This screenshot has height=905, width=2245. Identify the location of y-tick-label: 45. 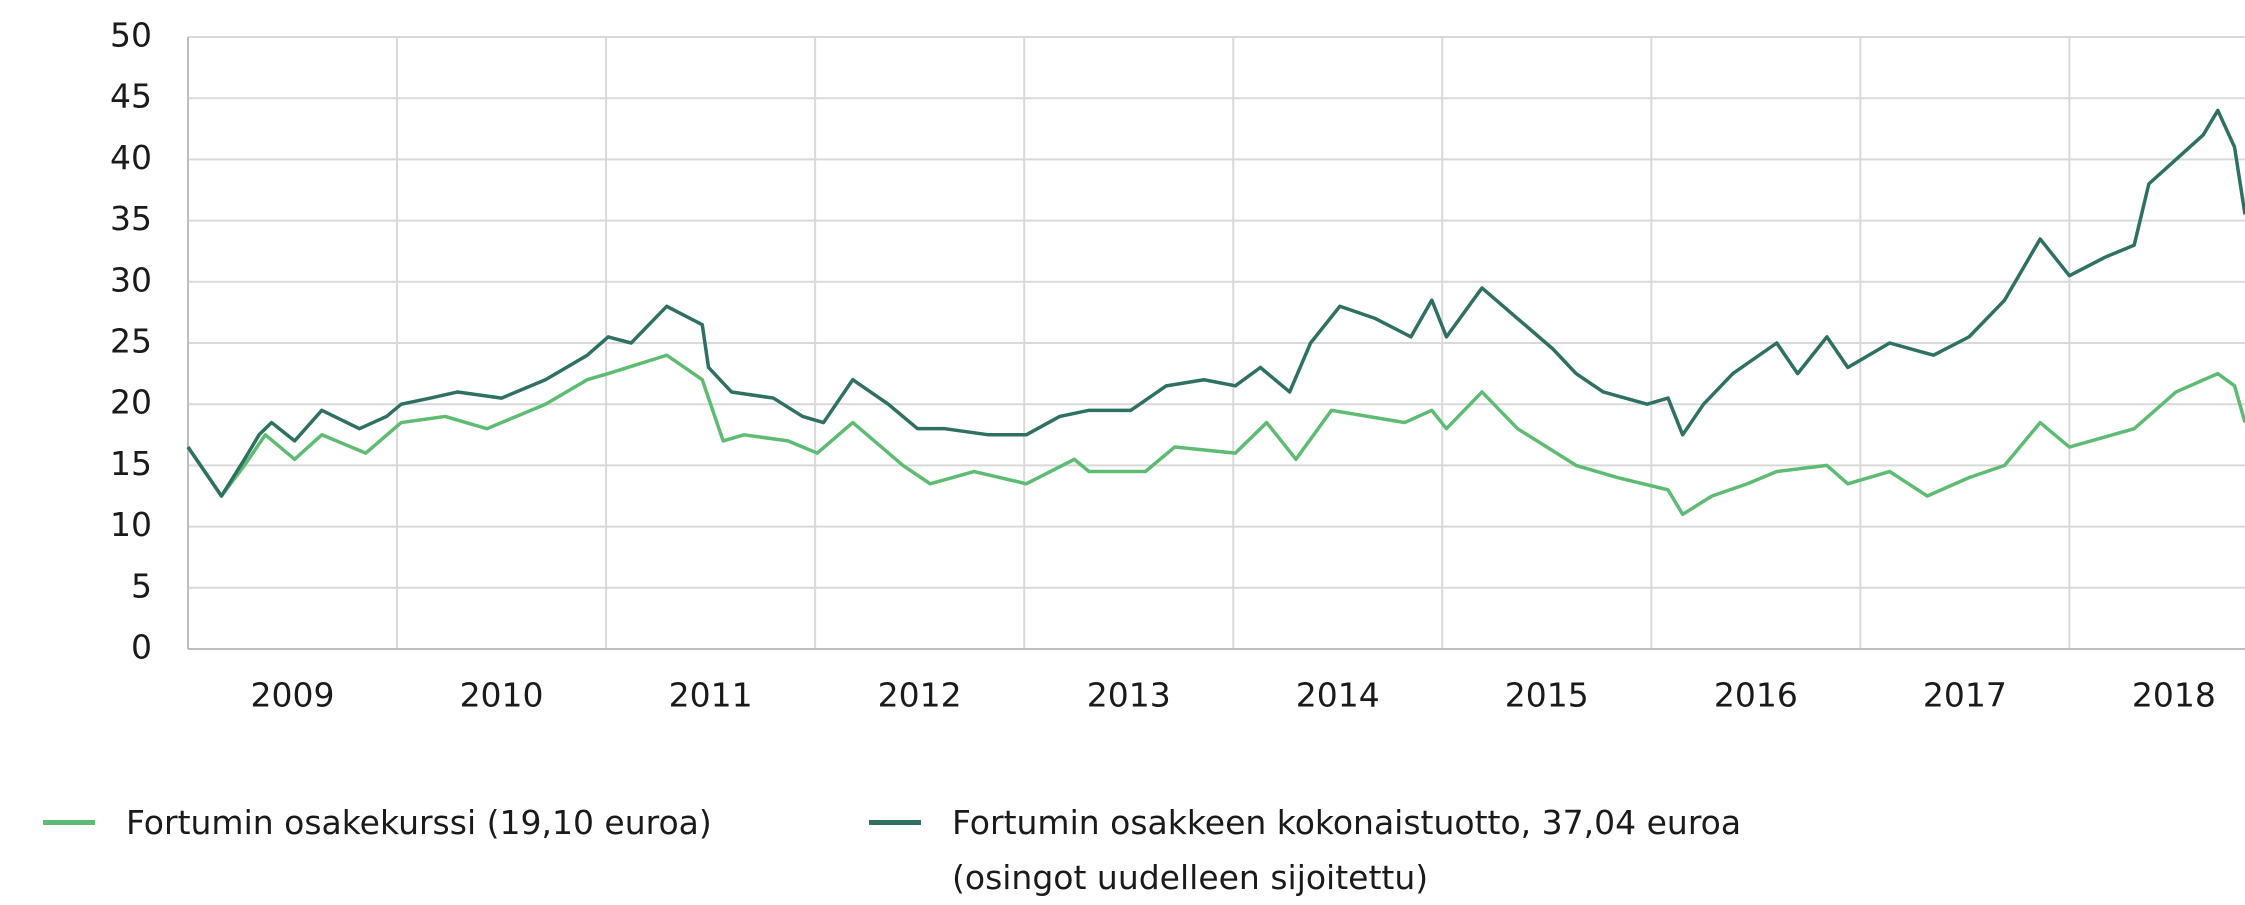
(131, 96).